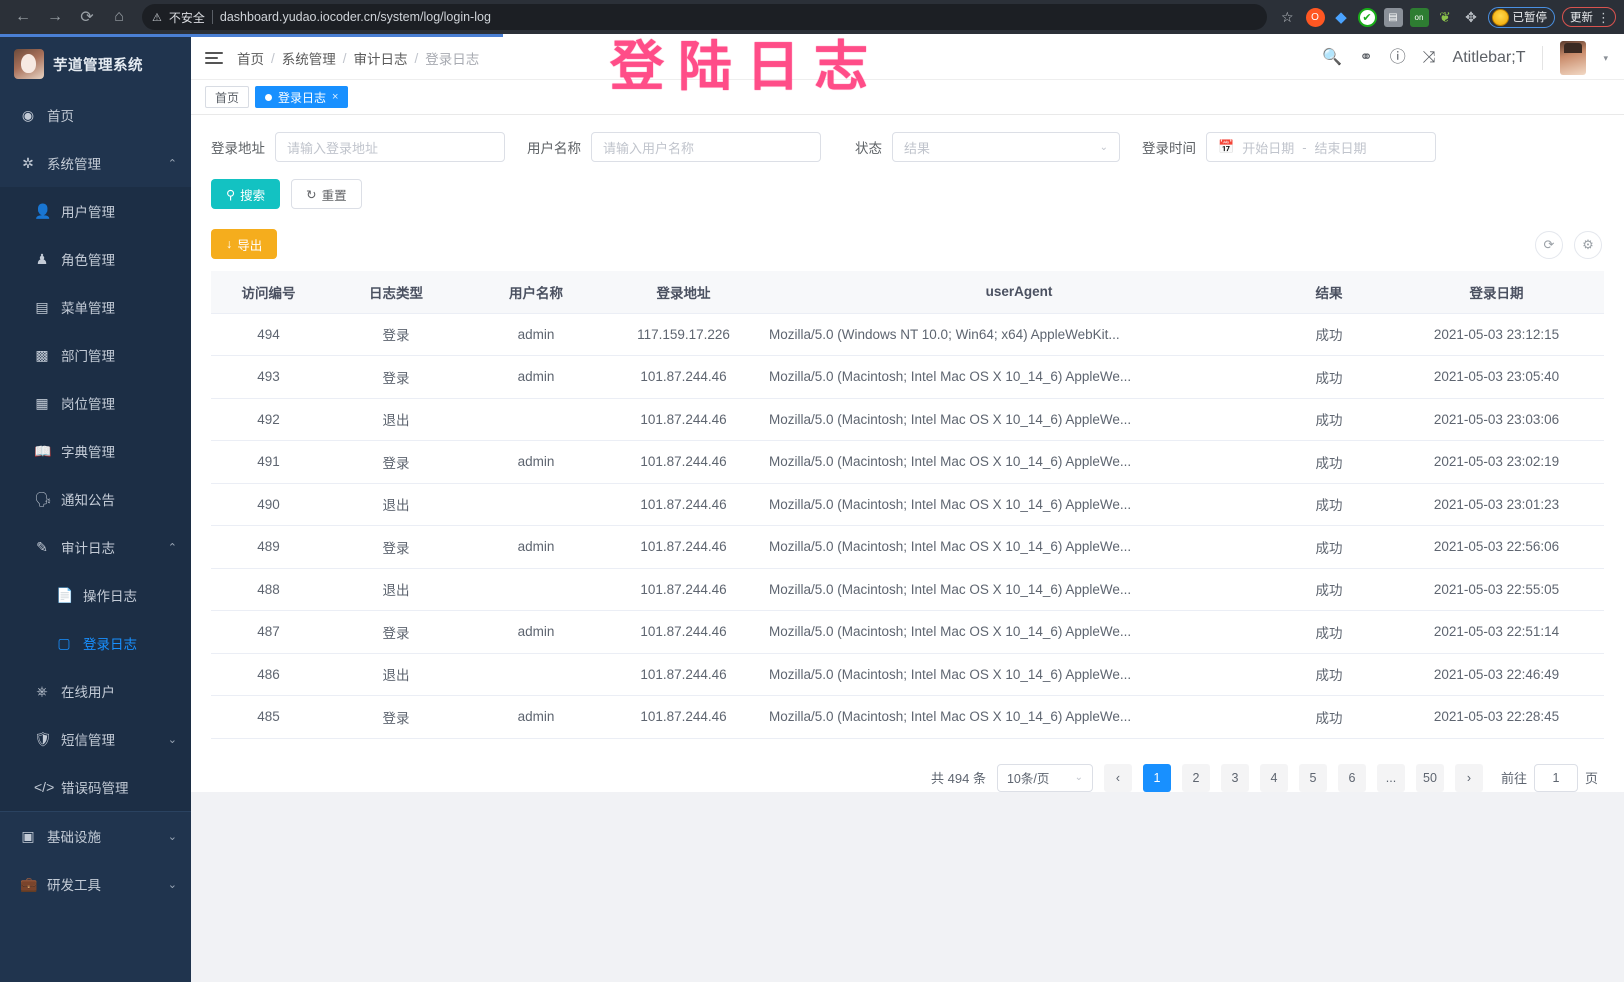 This screenshot has width=1624, height=982. What do you see at coordinates (1315, 17) in the screenshot?
I see `opera-icon: O` at bounding box center [1315, 17].